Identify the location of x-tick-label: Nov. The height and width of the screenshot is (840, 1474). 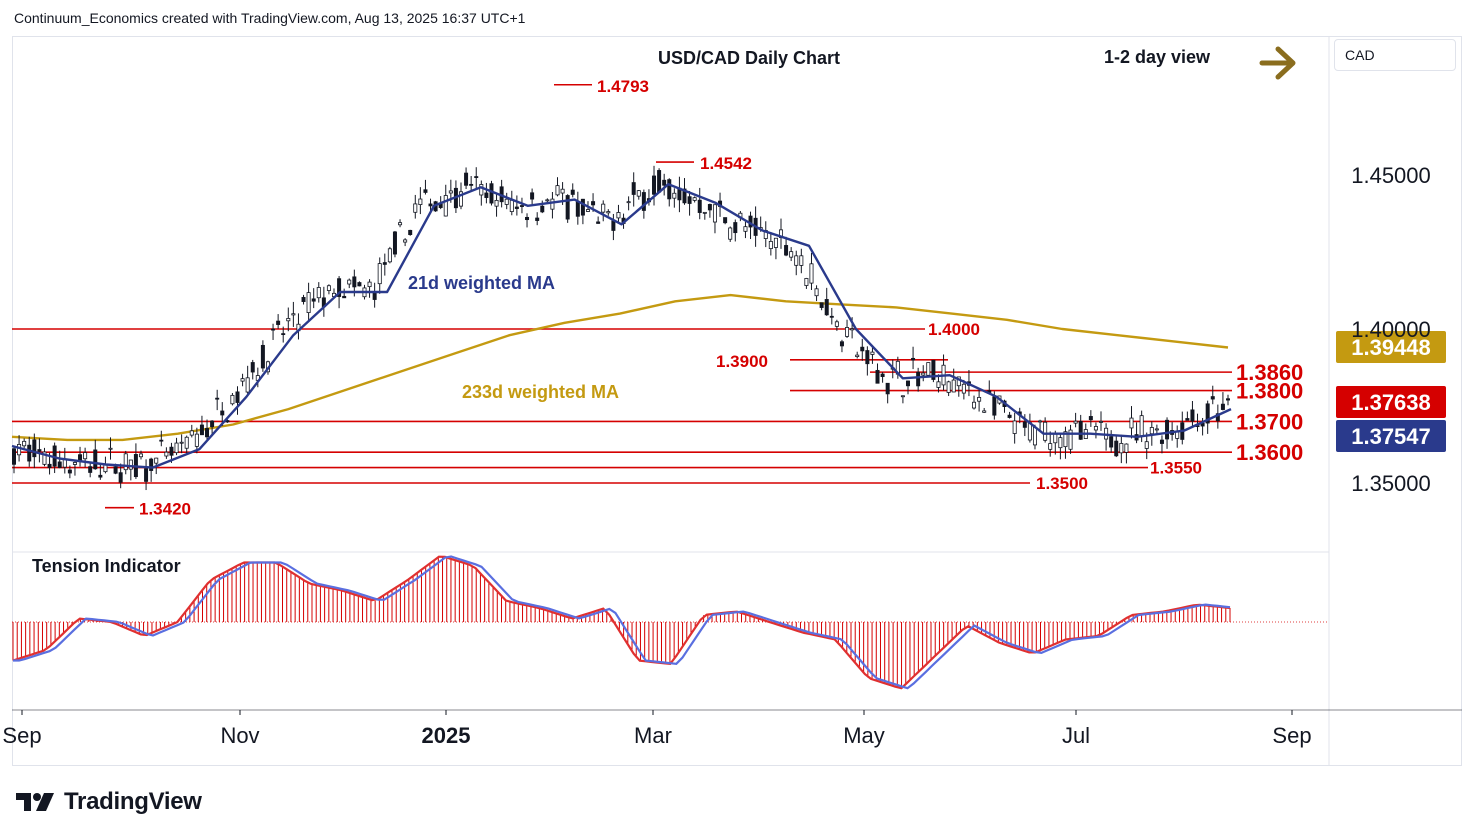
(239, 735).